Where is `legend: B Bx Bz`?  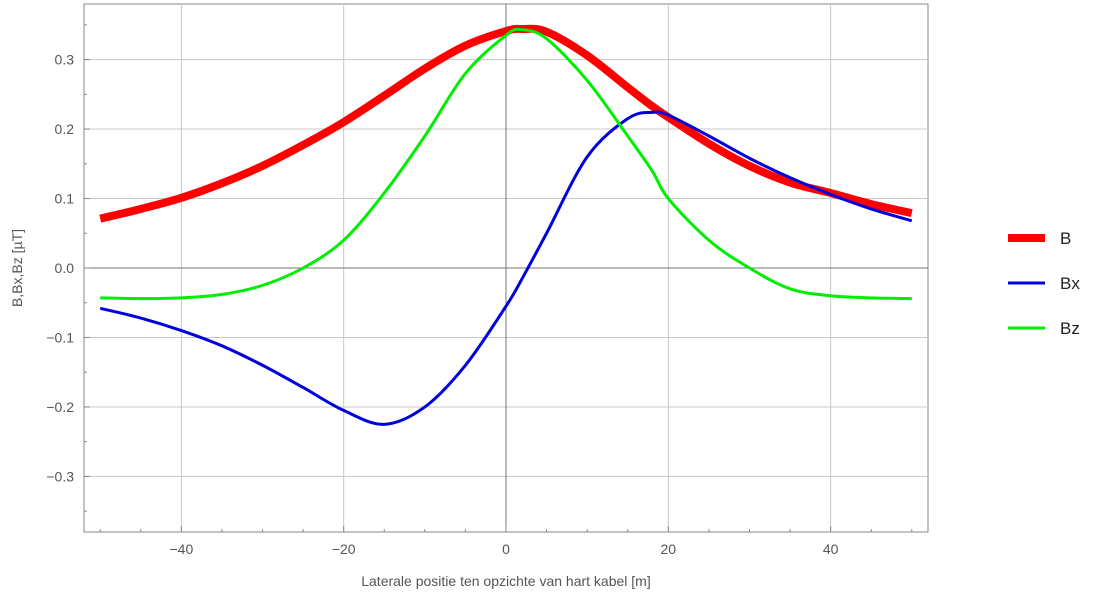
legend: B Bx Bz is located at coordinates (1044, 283).